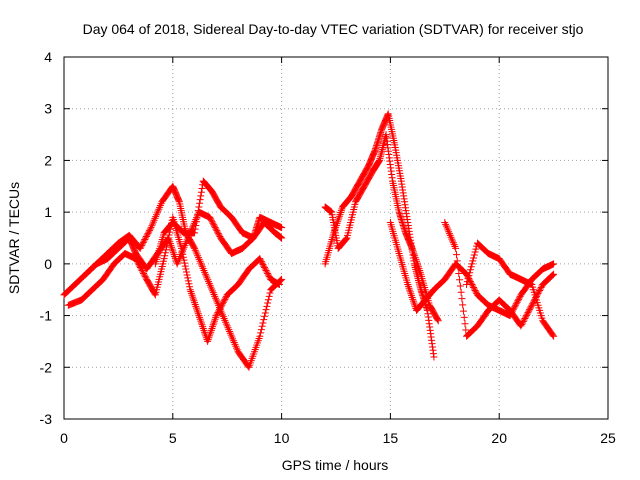 This screenshot has width=640, height=480. Describe the element at coordinates (48, 57) in the screenshot. I see `y-tick-label: 4` at that location.